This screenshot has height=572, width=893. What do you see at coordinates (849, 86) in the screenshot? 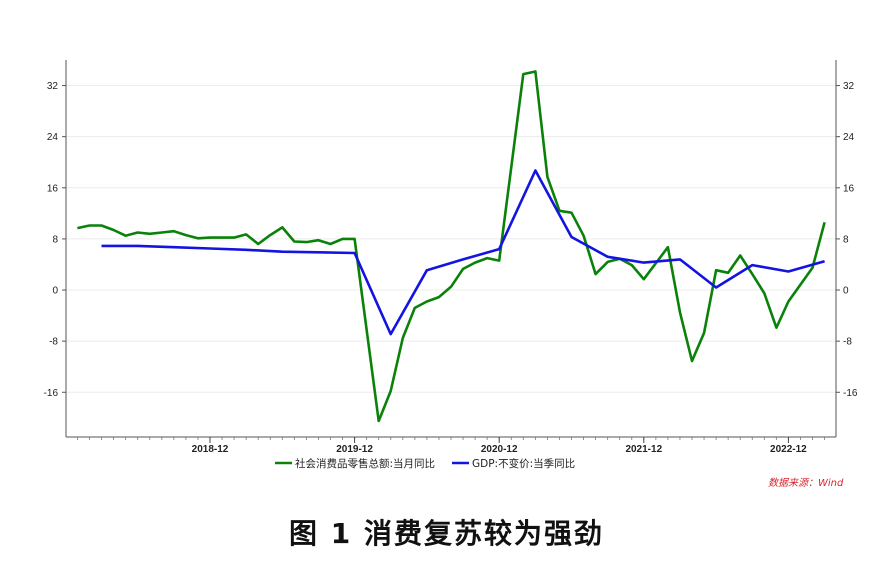
I see `y-tick-label-right: 32` at bounding box center [849, 86].